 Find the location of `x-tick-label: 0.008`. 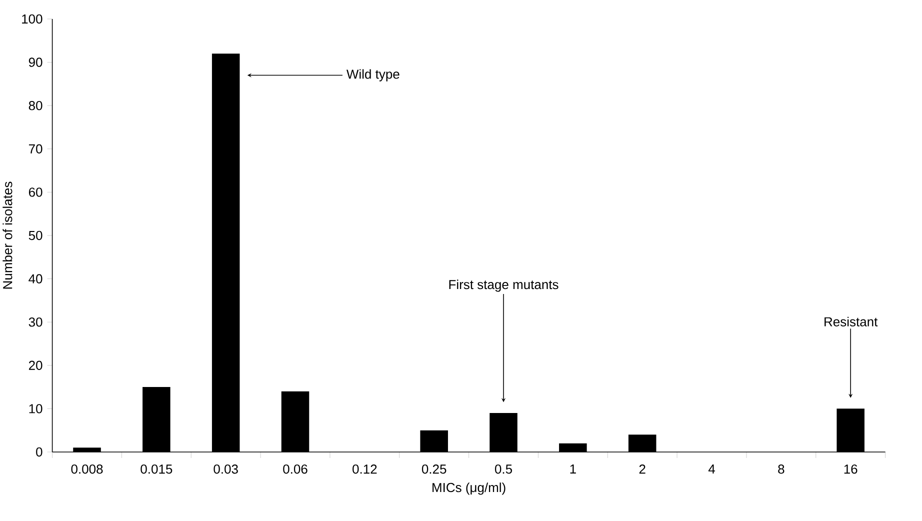

x-tick-label: 0.008 is located at coordinates (87, 469).